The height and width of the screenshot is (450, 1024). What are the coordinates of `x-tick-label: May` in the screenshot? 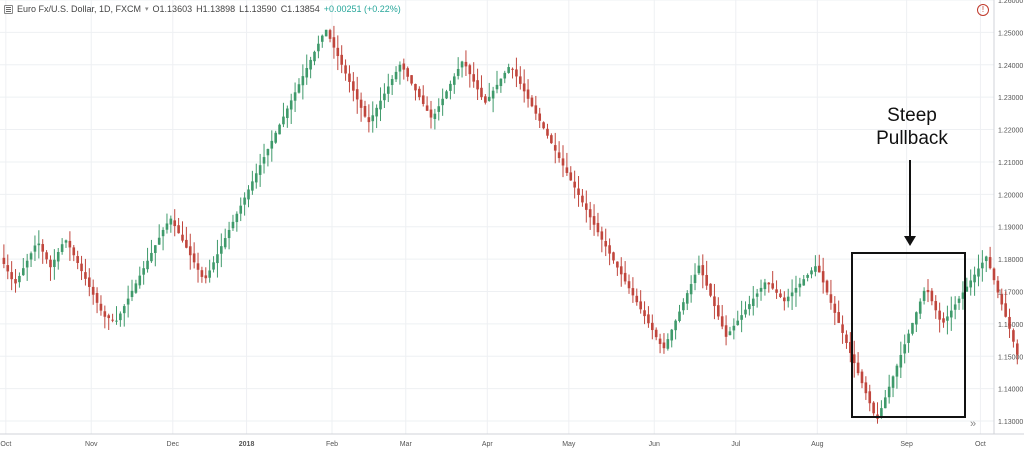 It's located at (569, 444).